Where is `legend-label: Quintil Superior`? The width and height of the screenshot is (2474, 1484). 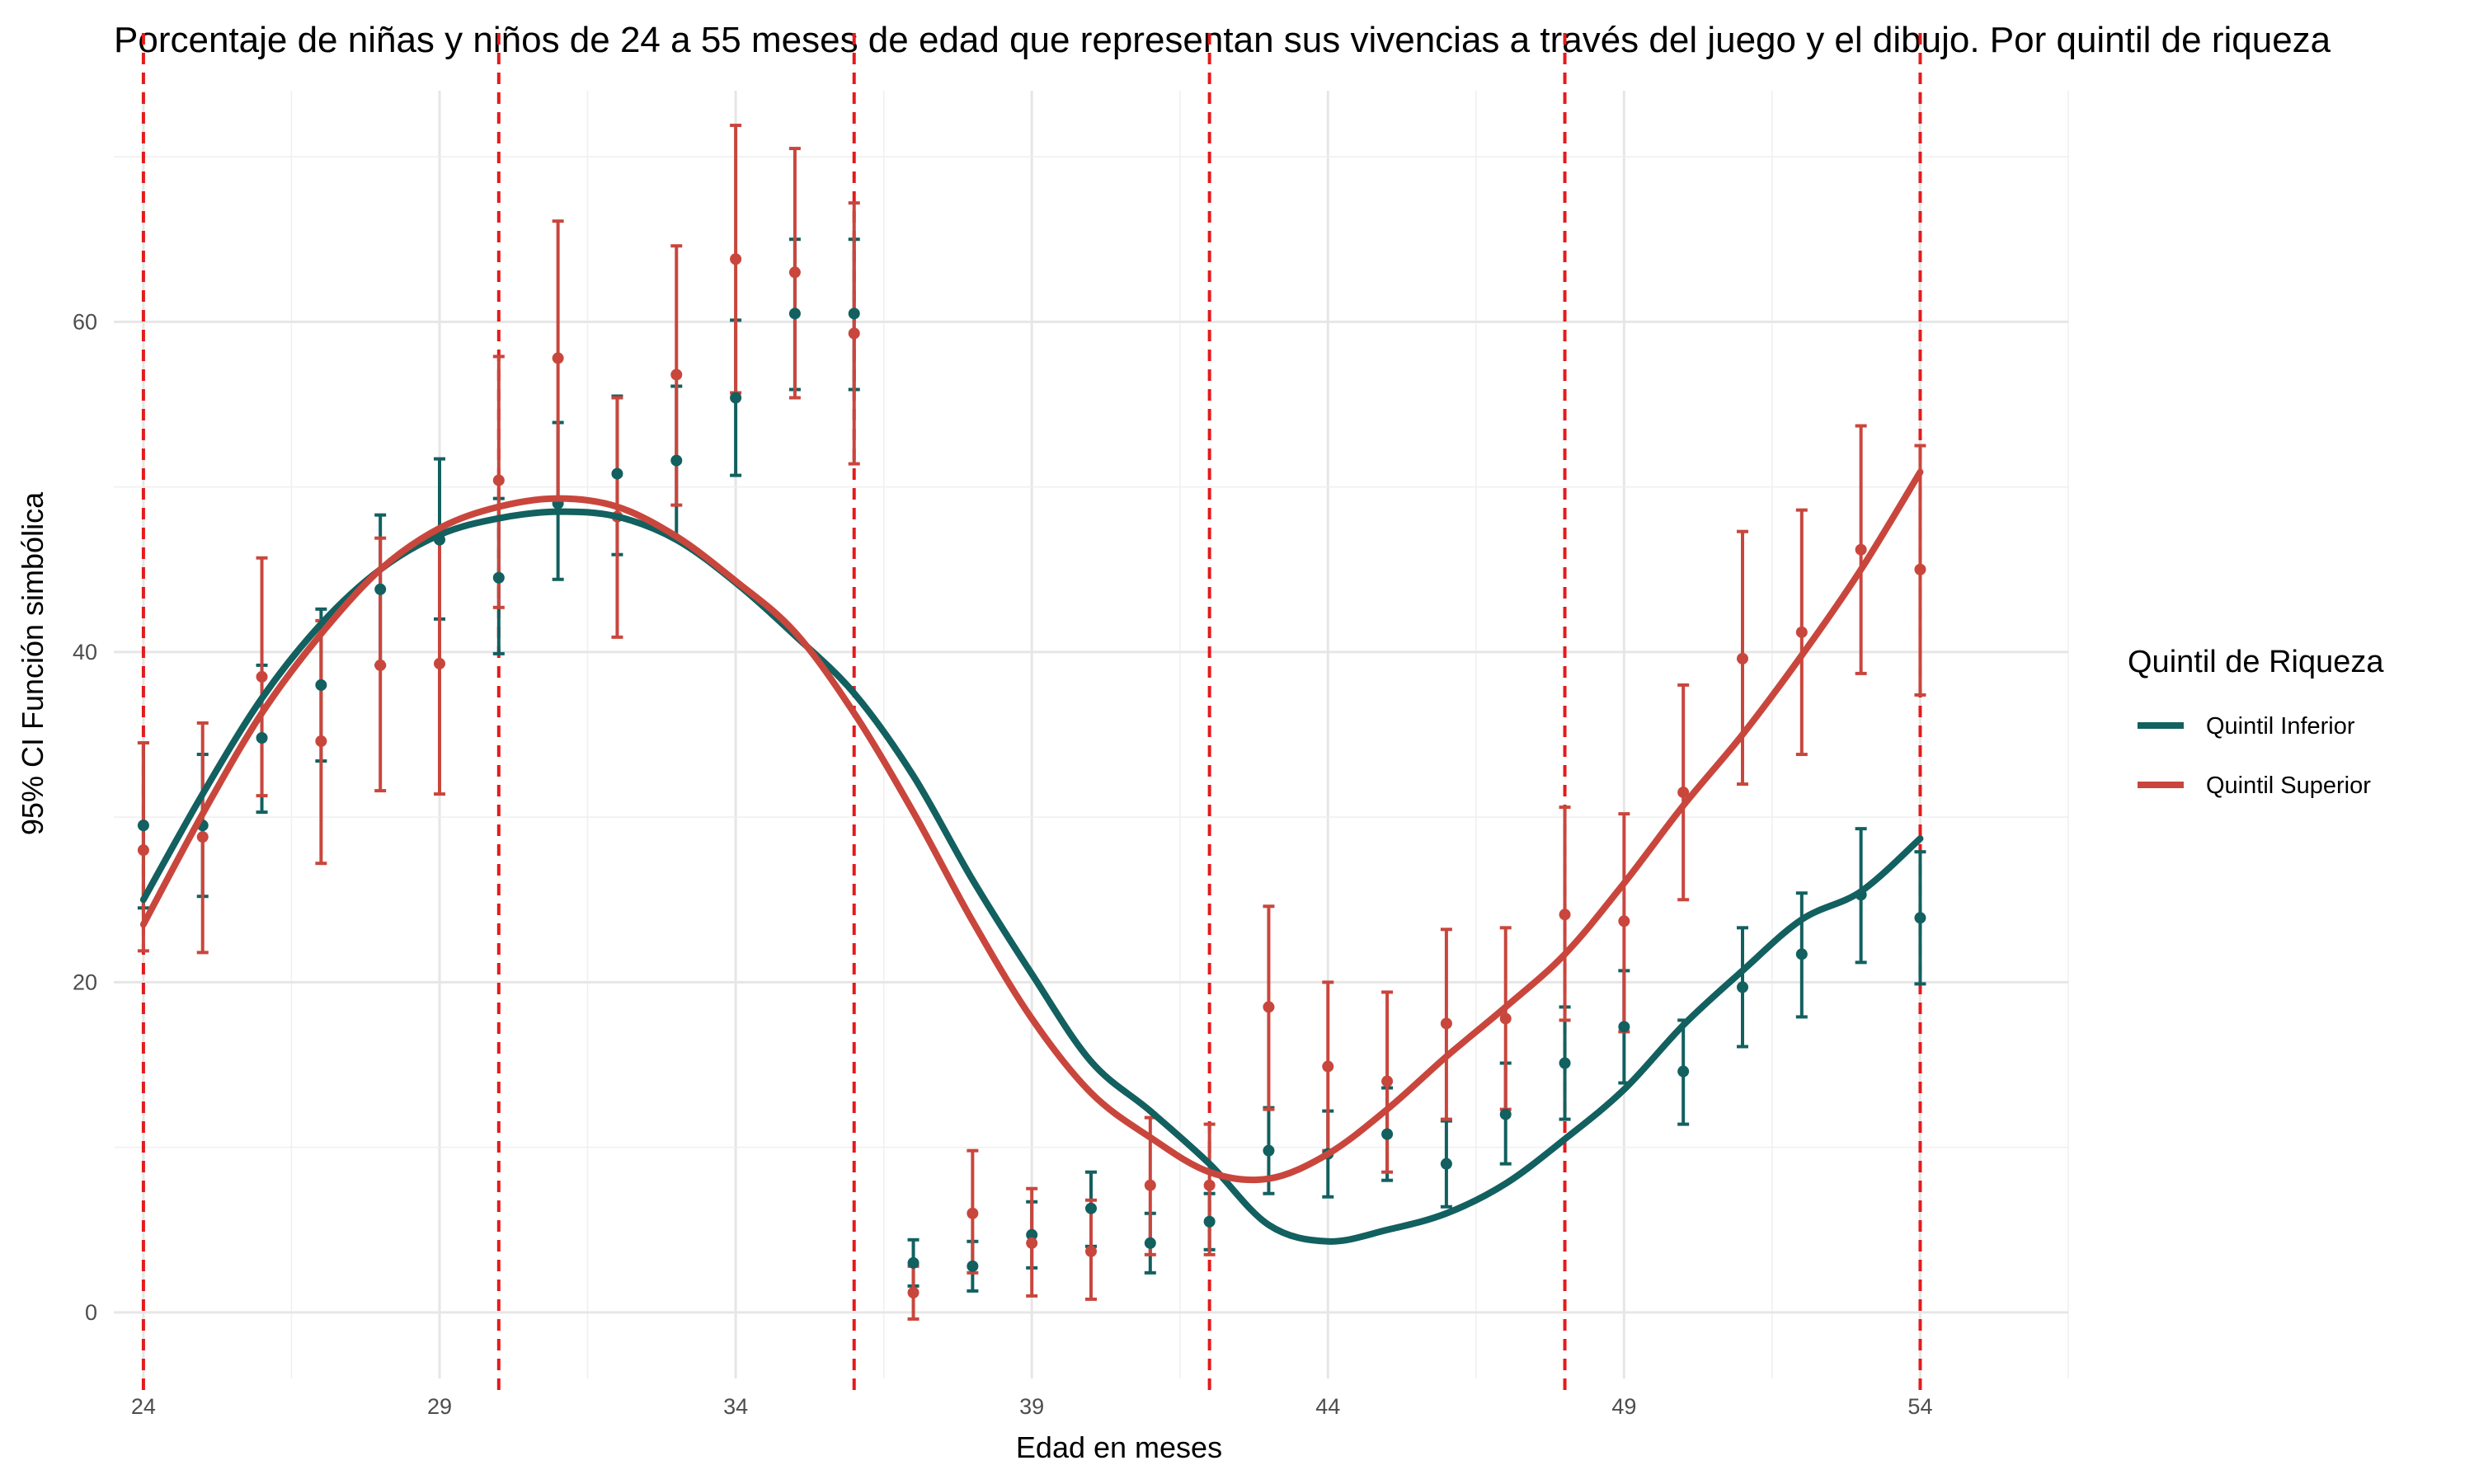
legend-label: Quintil Superior is located at coordinates (2288, 786).